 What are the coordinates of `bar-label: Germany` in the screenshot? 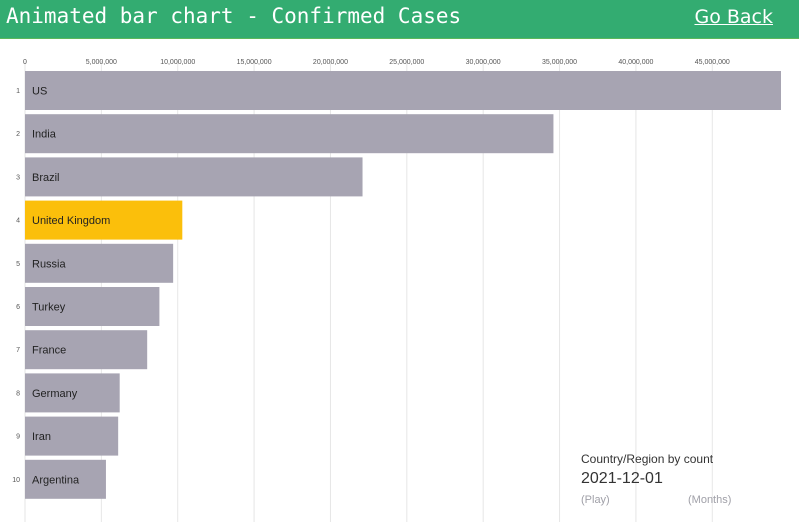 It's located at (55, 394).